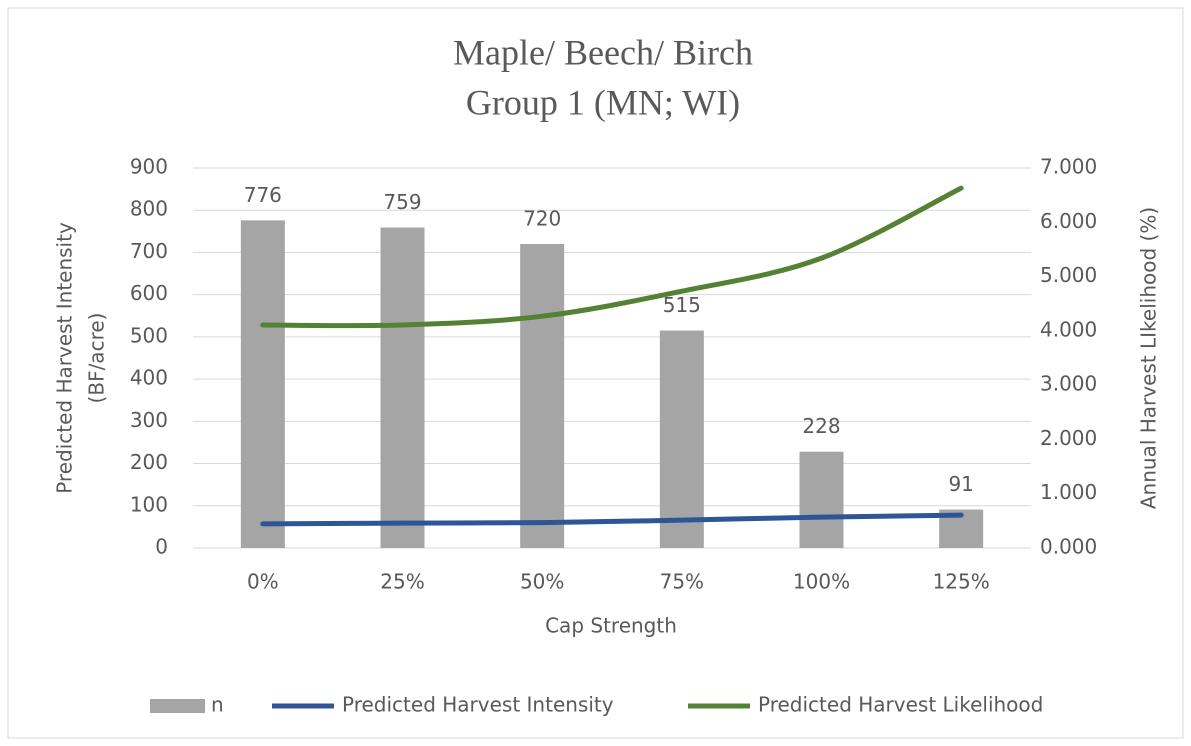 The image size is (1191, 746). I want to click on y-tick-label: 0, so click(161, 547).